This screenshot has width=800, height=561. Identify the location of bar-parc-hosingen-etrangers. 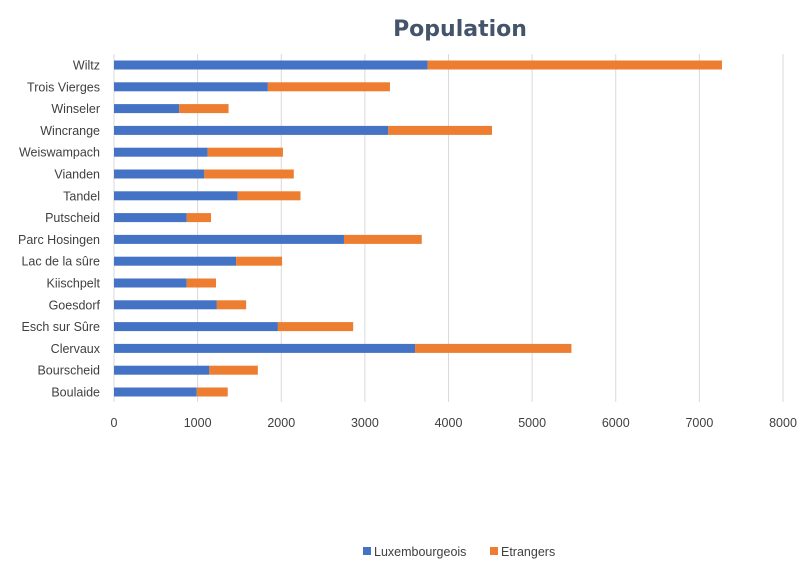
(382, 239).